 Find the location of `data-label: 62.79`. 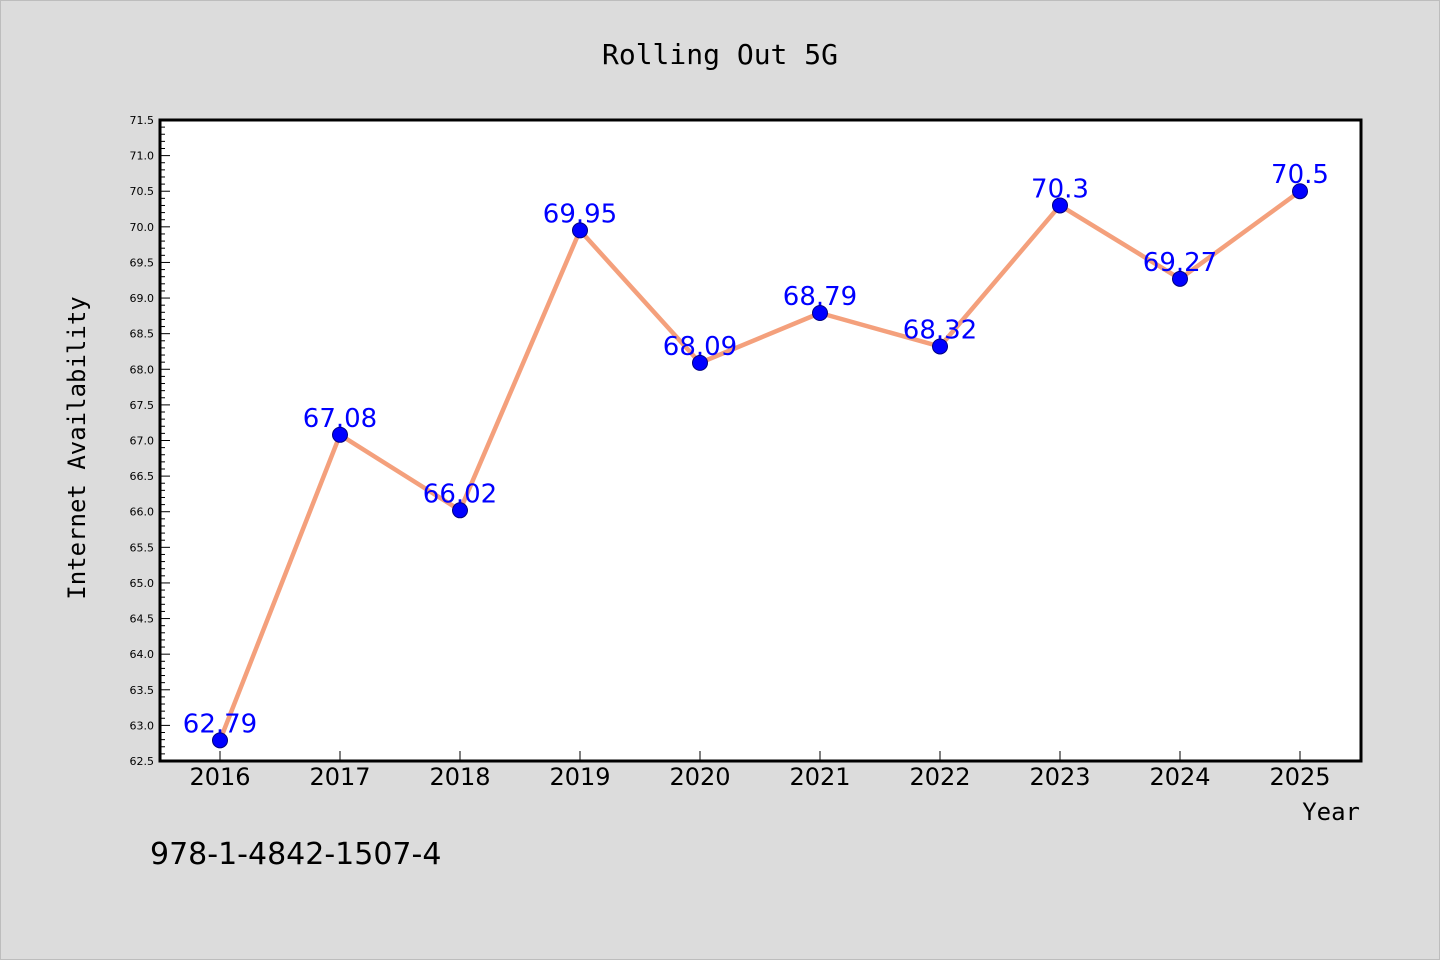

data-label: 62.79 is located at coordinates (220, 724).